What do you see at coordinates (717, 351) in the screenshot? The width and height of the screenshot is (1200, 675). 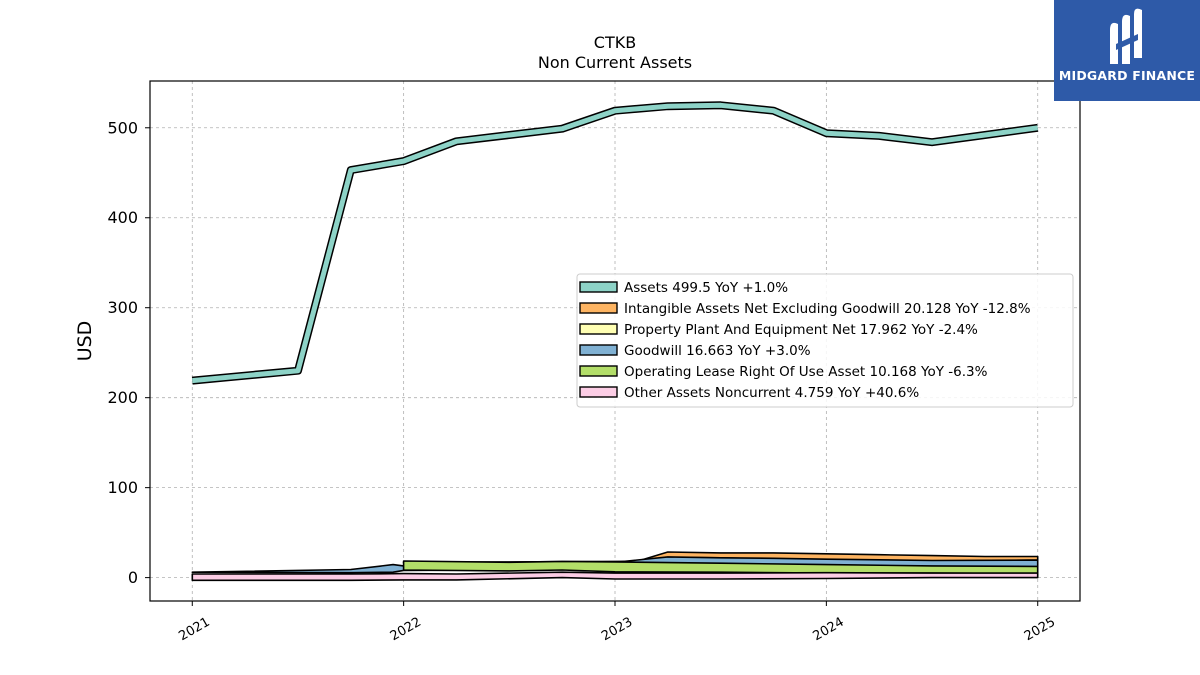 I see `legend-entry: Goodwill 16.663 YoY +3.0%` at bounding box center [717, 351].